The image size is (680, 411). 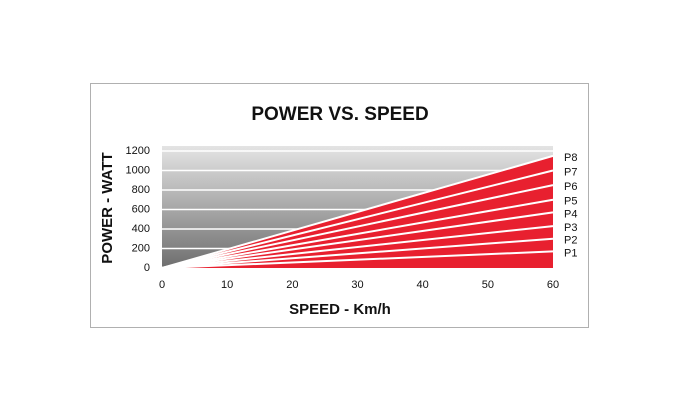 I want to click on x-tick-label: 60, so click(x=553, y=285).